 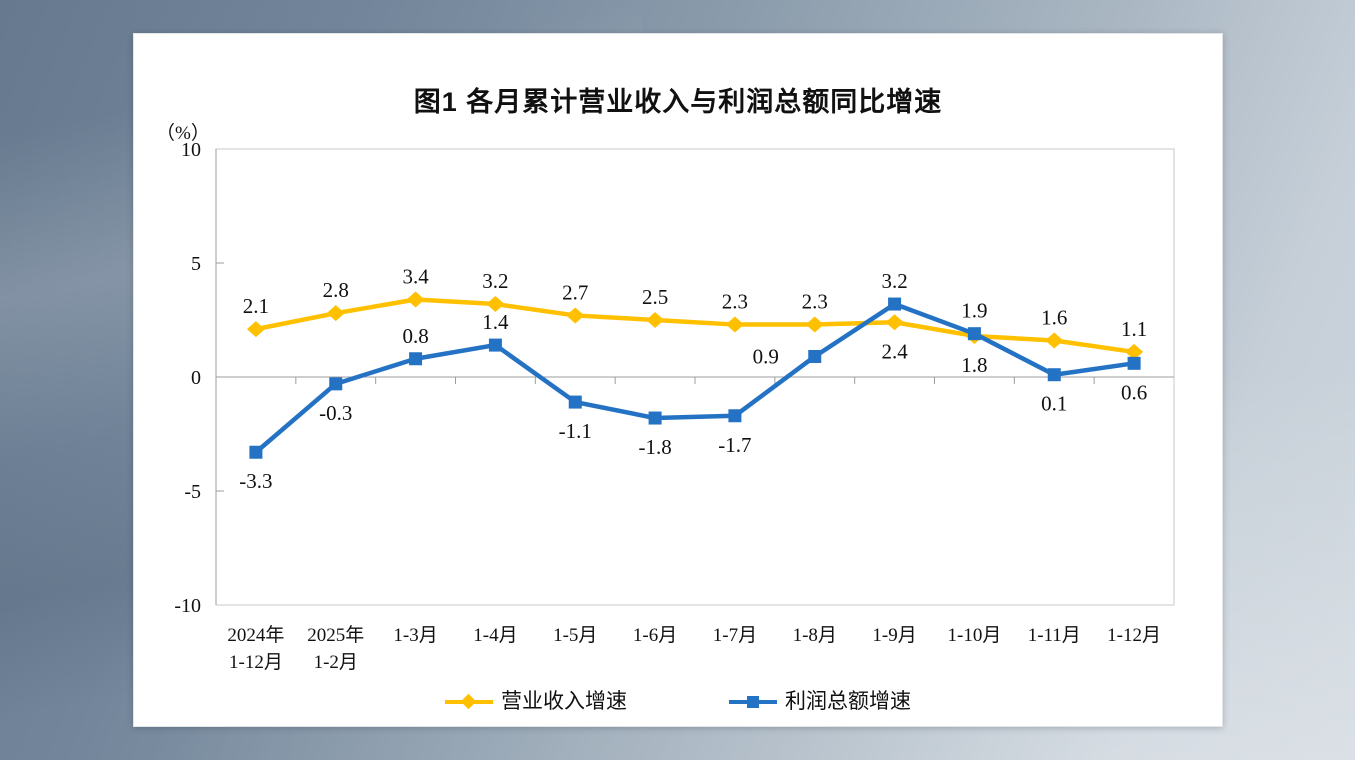 What do you see at coordinates (894, 281) in the screenshot?
I see `series-1-data-label: 3.2` at bounding box center [894, 281].